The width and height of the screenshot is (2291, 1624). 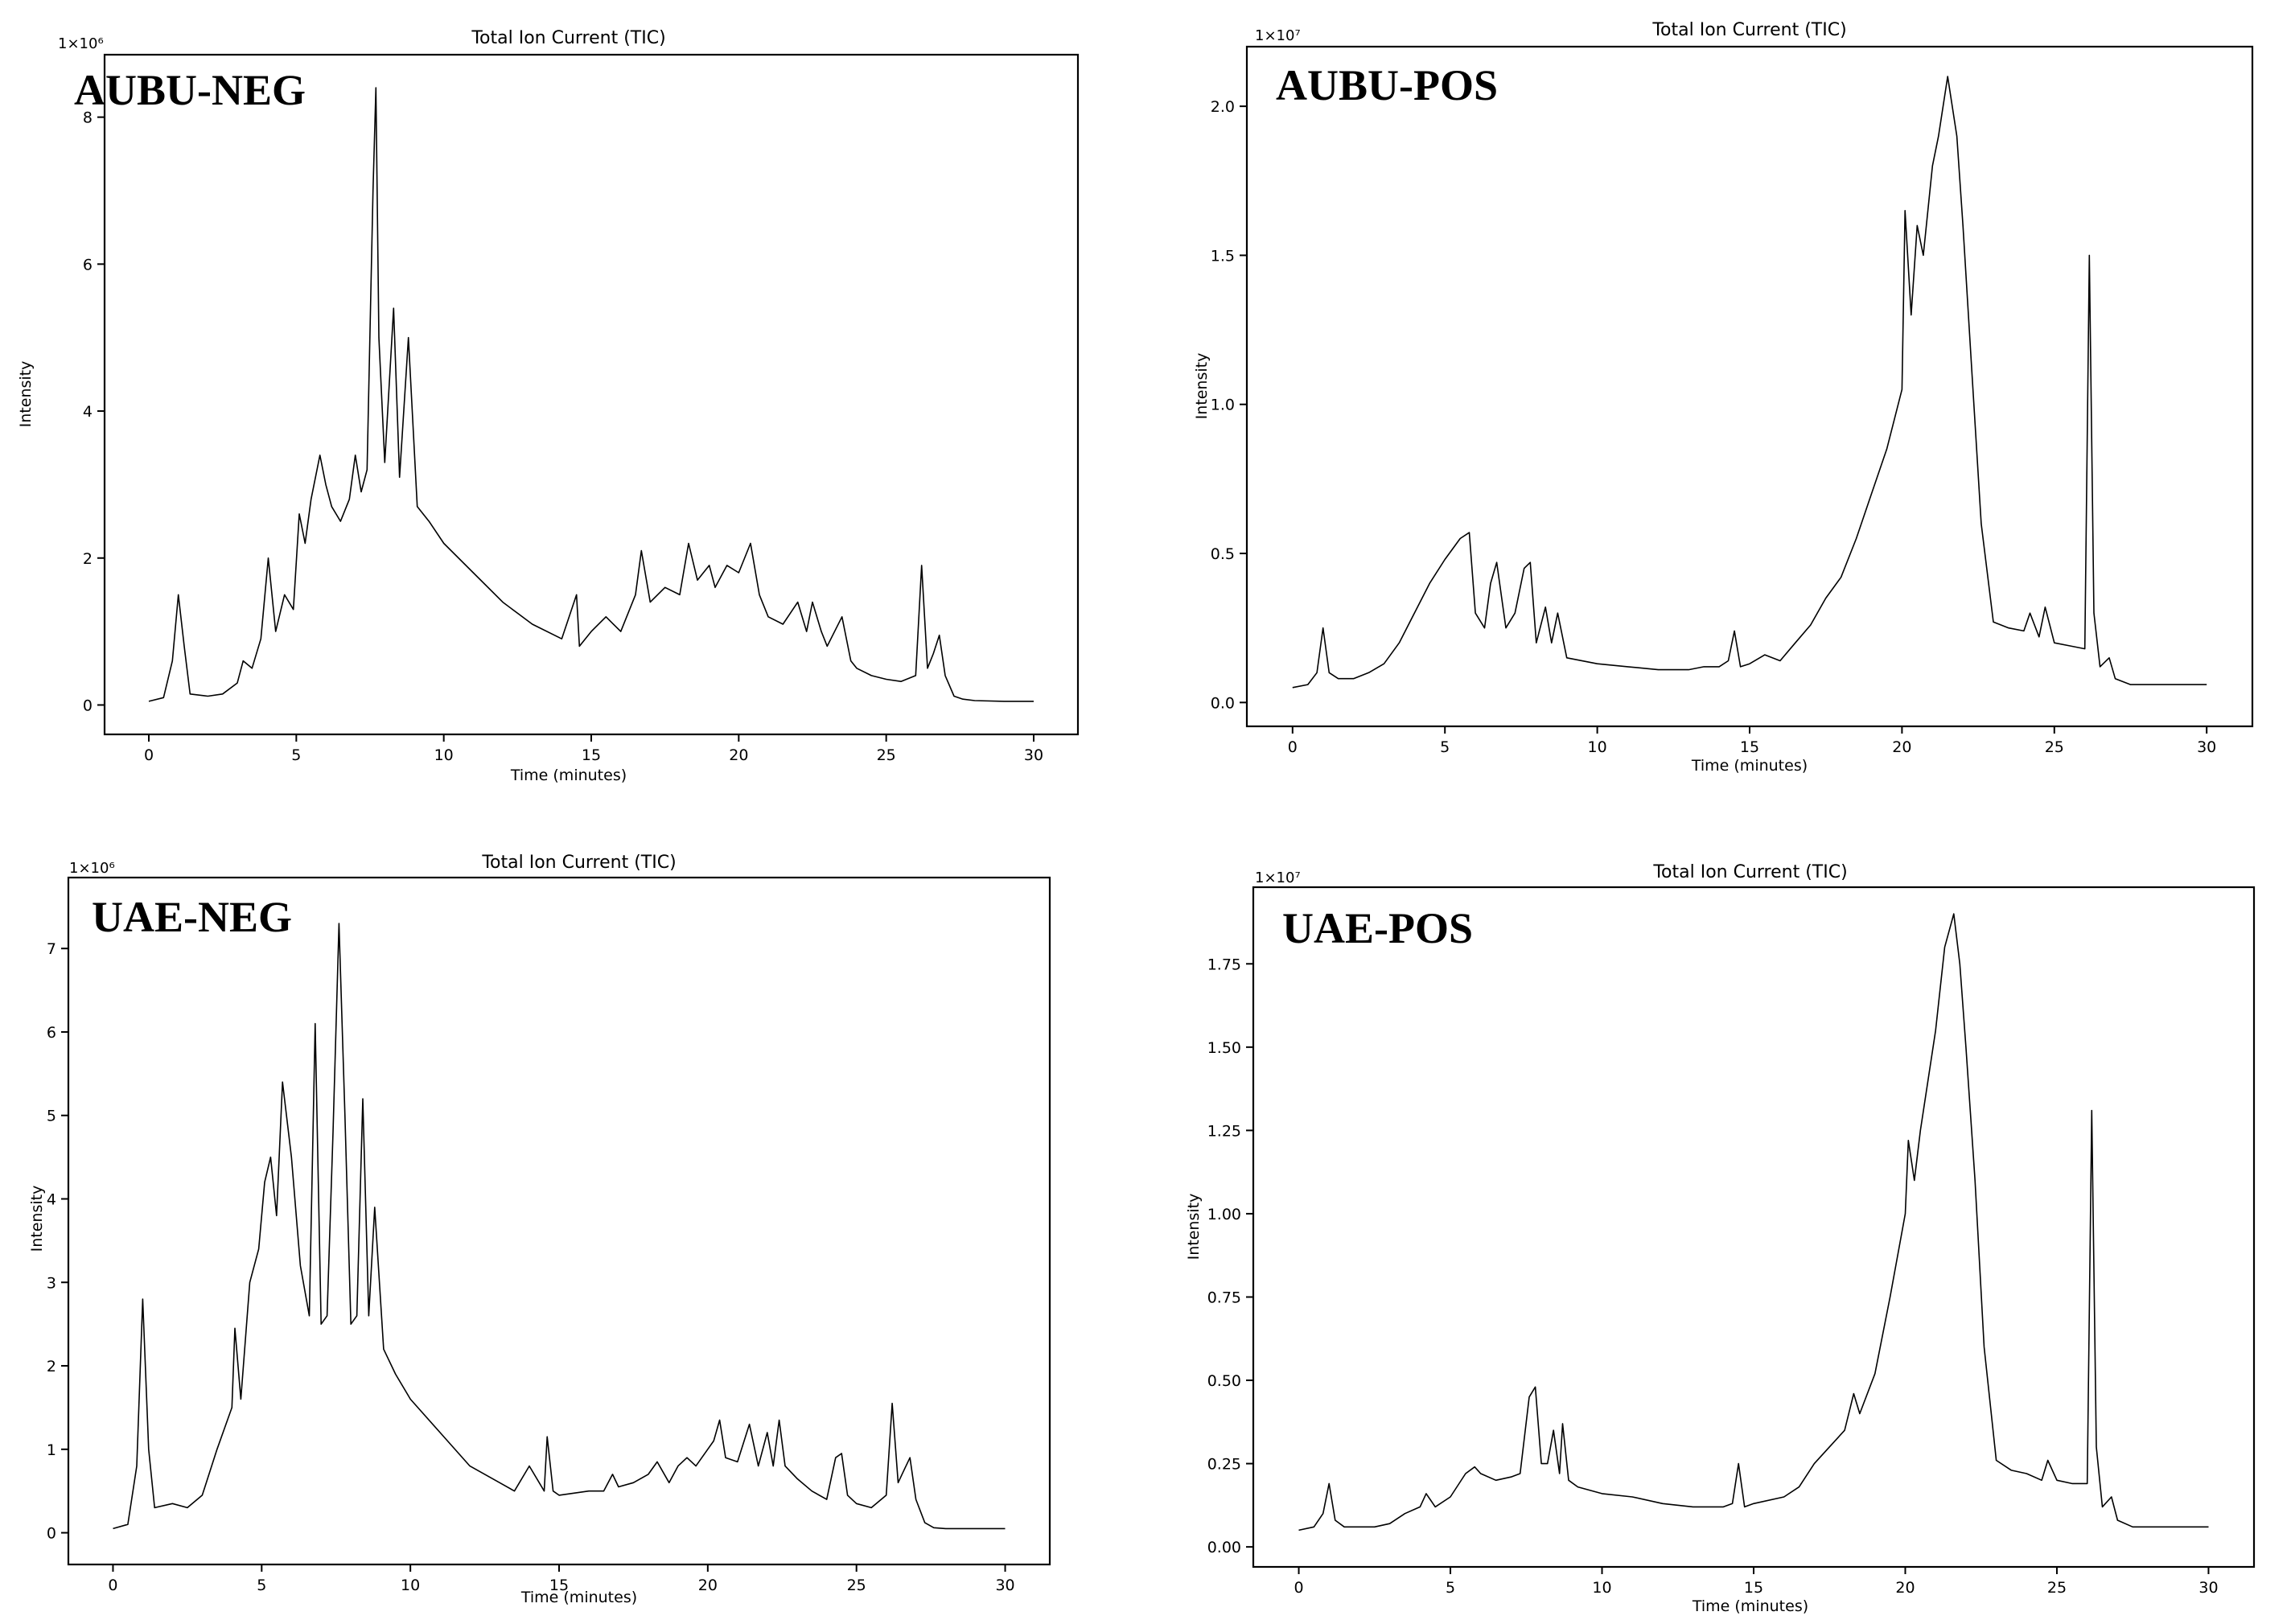 What do you see at coordinates (192, 917) in the screenshot?
I see `panel-label: UAE-NEG` at bounding box center [192, 917].